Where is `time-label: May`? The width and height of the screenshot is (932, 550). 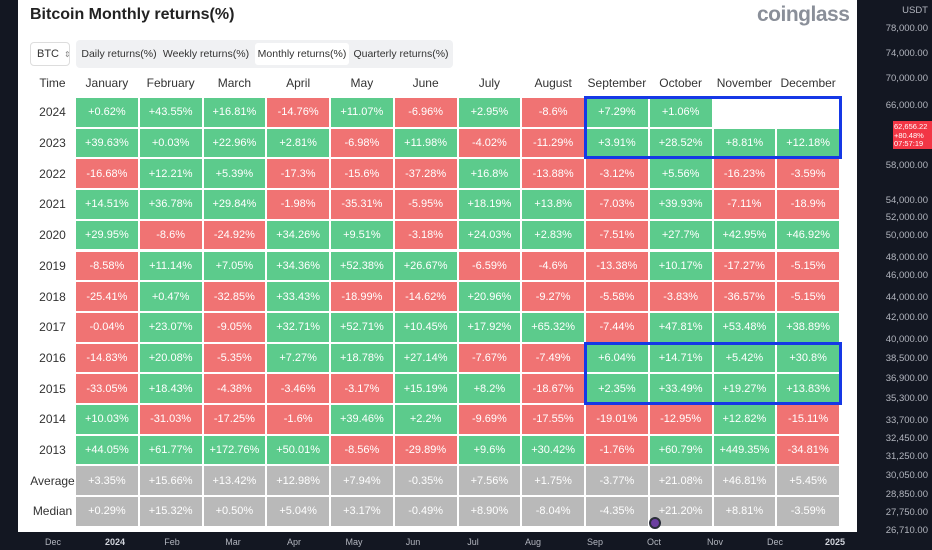
time-label: May is located at coordinates (354, 542).